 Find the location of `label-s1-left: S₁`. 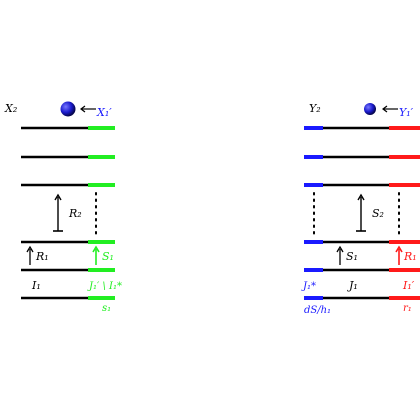

label-s1-left: S₁ is located at coordinates (108, 256).